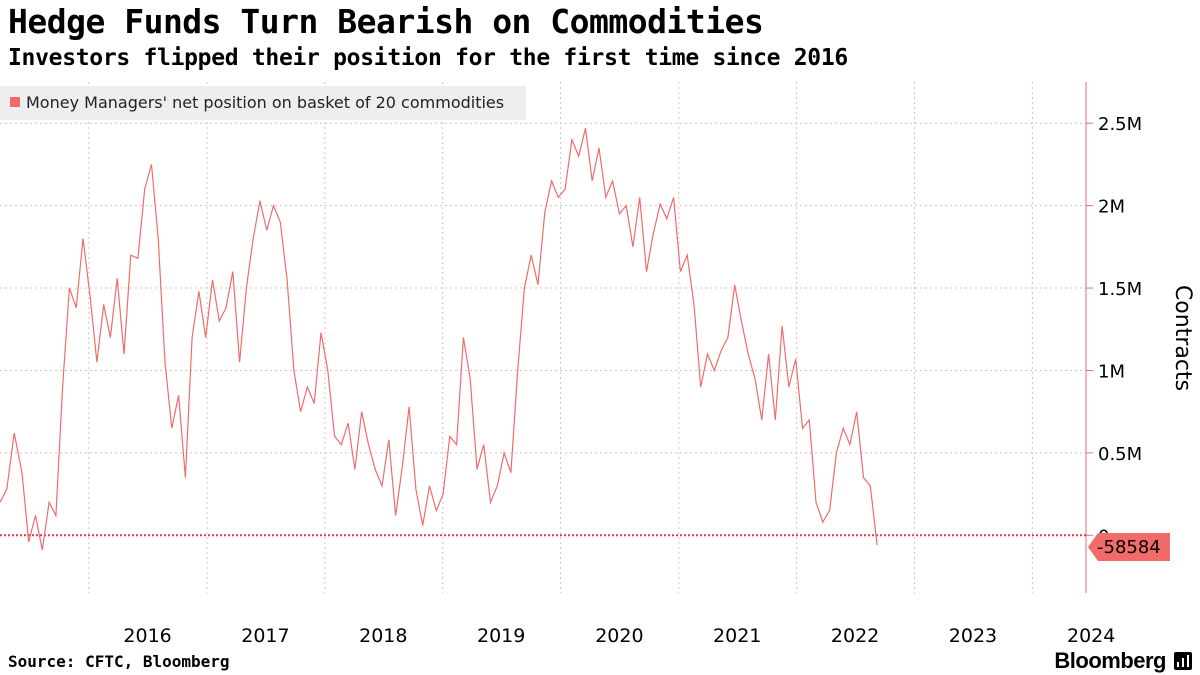  Describe the element at coordinates (1110, 660) in the screenshot. I see `brand-logo: Bloomberg` at that location.